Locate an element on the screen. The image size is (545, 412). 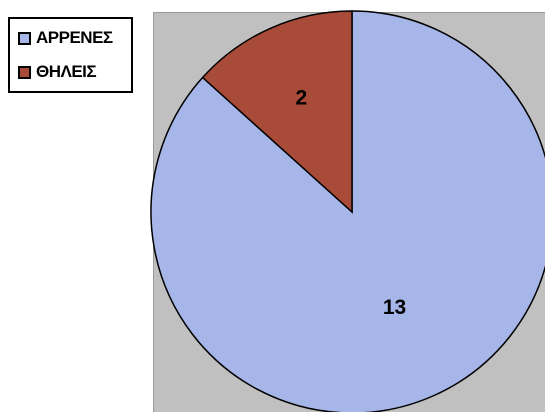
legend-label-theleis: ΘΗΛΕΙΣ is located at coordinates (66, 71).